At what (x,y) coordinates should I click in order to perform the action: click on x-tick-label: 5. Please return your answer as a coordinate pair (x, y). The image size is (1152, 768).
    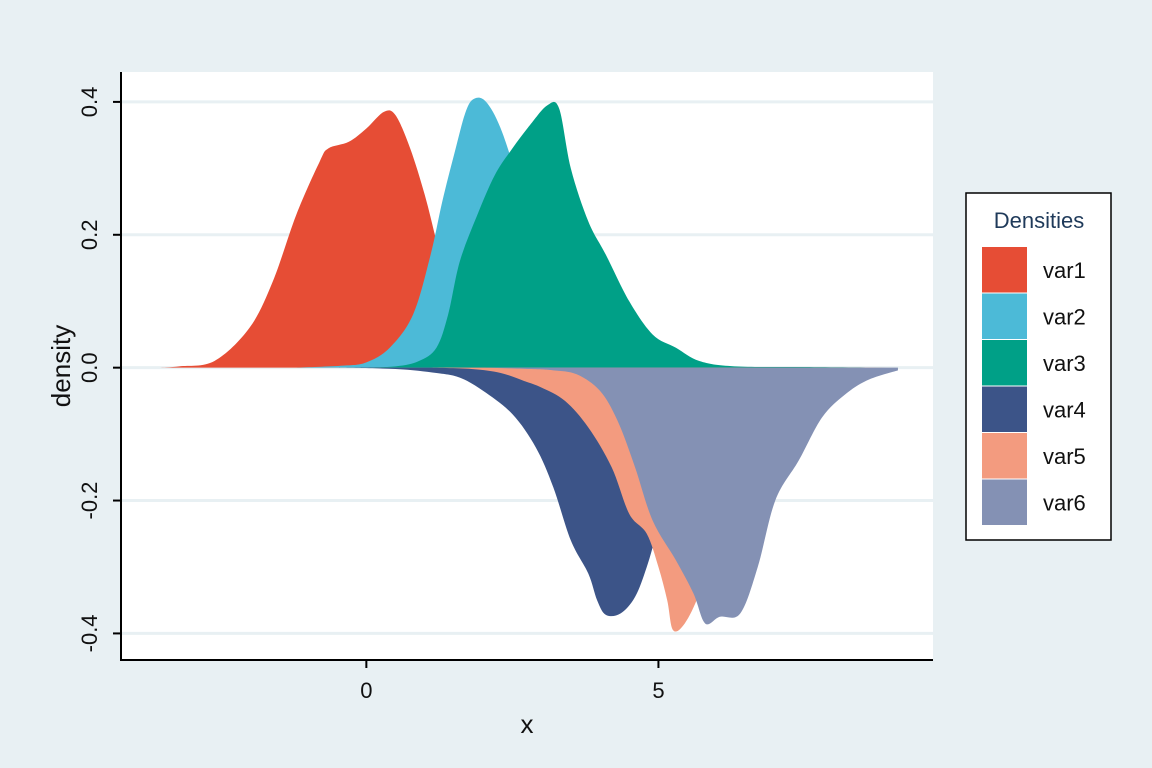
    Looking at the image, I should click on (658, 690).